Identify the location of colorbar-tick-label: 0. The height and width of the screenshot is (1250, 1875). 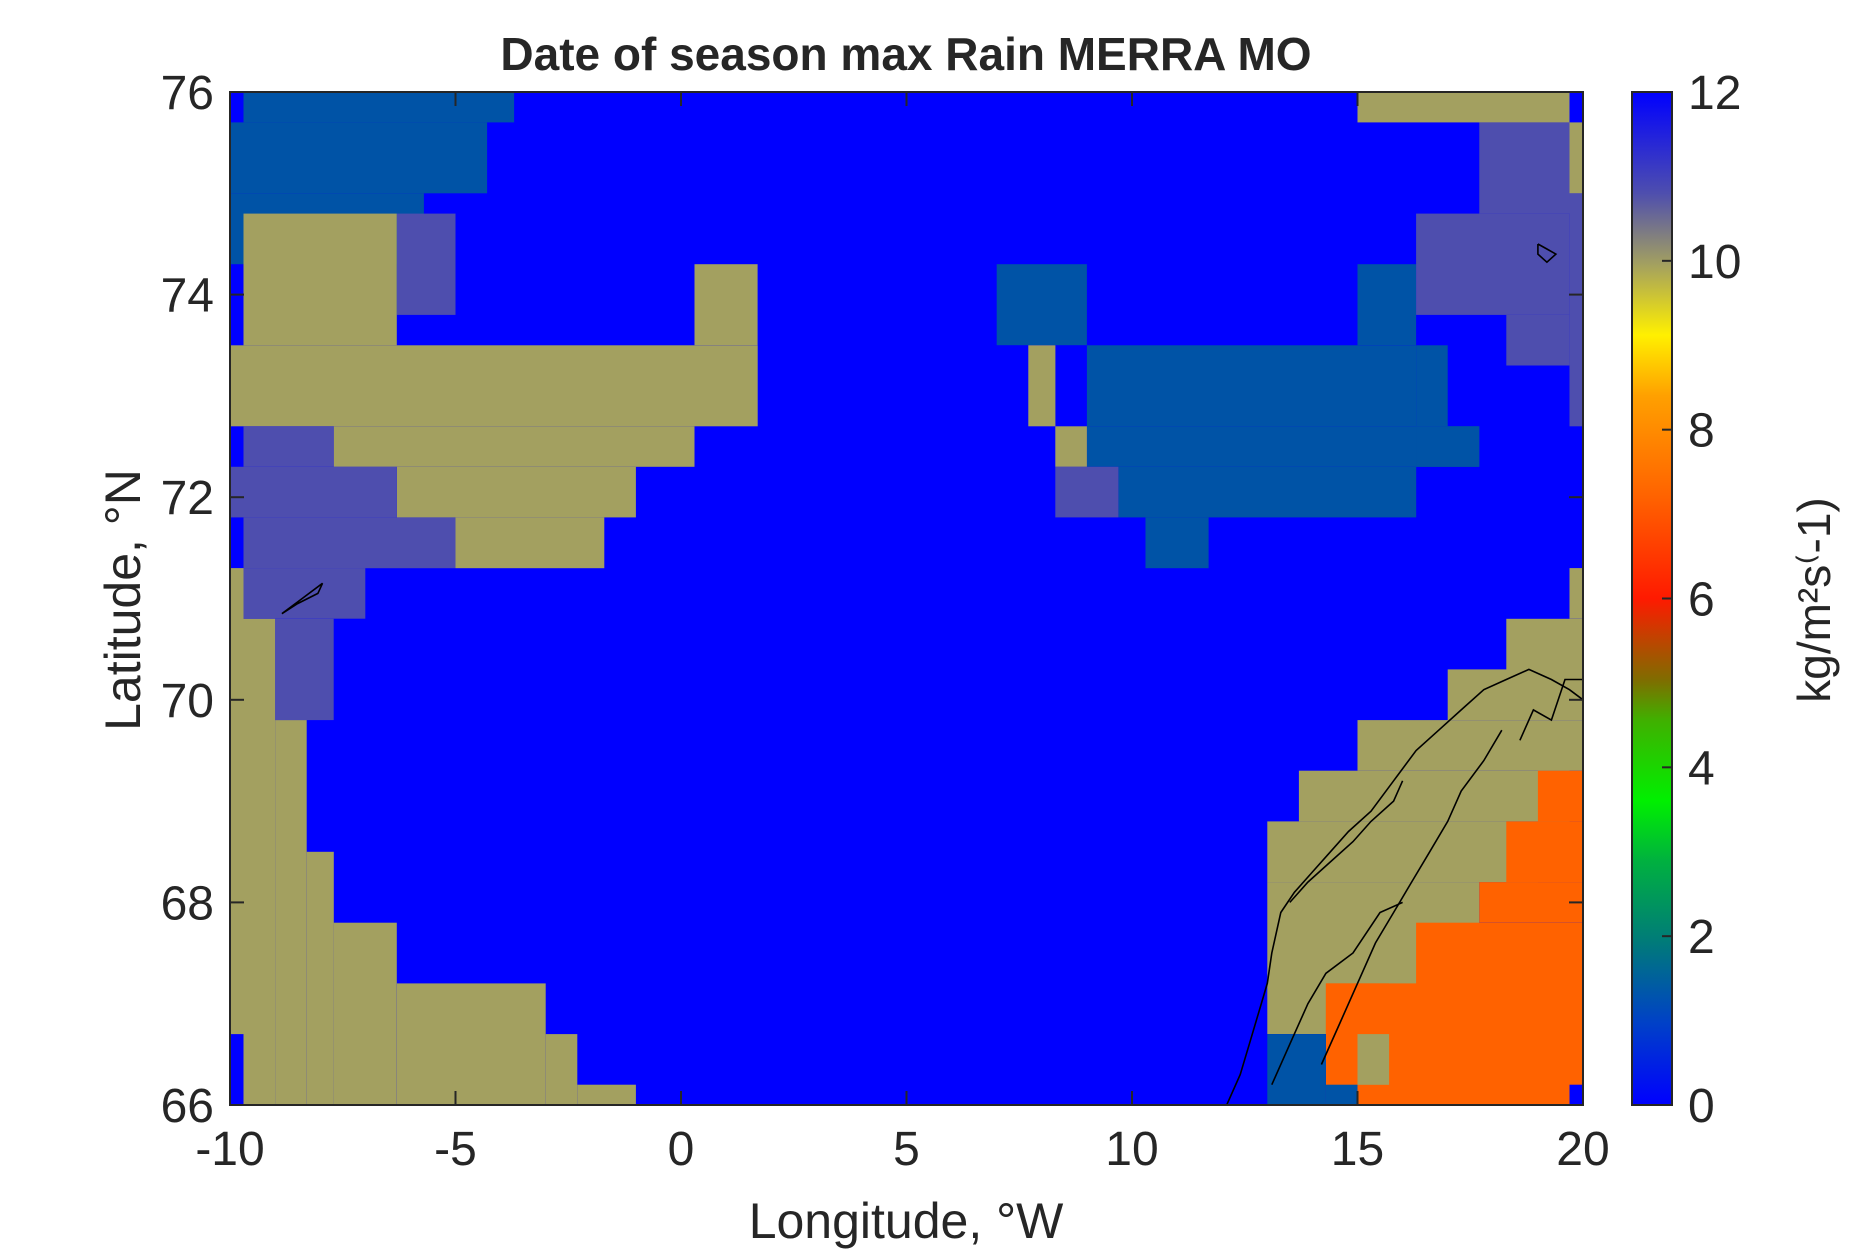
(1701, 1106).